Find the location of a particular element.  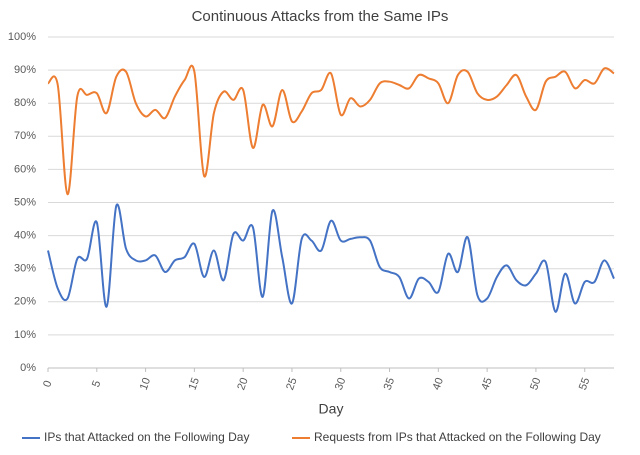

x-tick-label: 45 is located at coordinates (486, 384).